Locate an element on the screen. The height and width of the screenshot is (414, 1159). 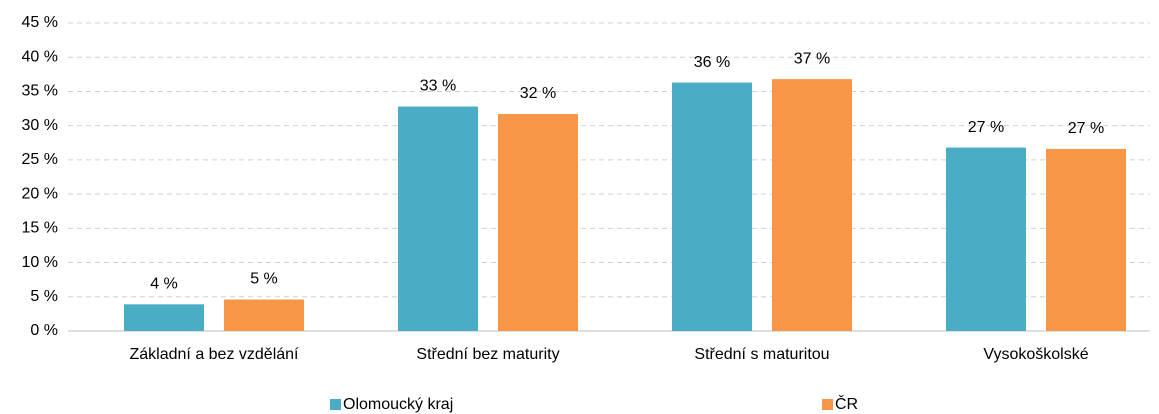
value-label: 33 % is located at coordinates (438, 86).